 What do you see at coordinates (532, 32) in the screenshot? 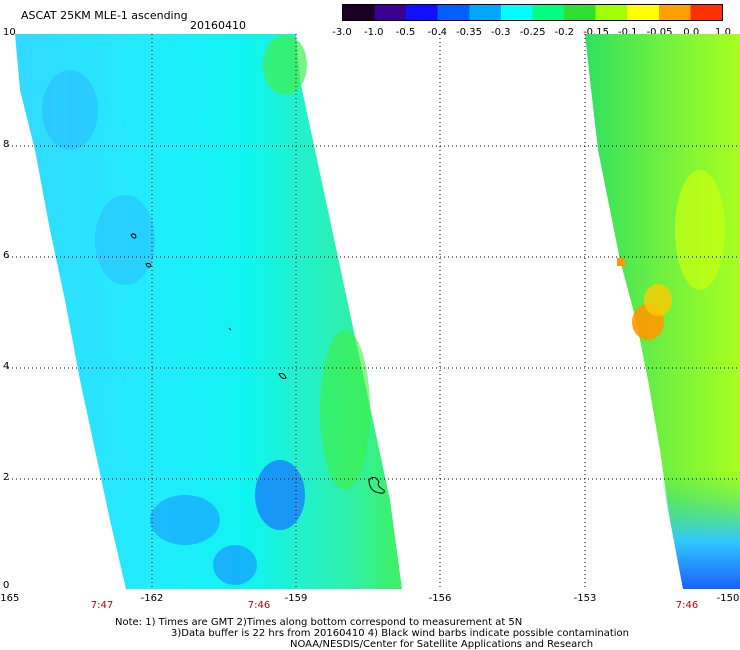
I see `colorbar-tick-label: -0.25` at bounding box center [532, 32].